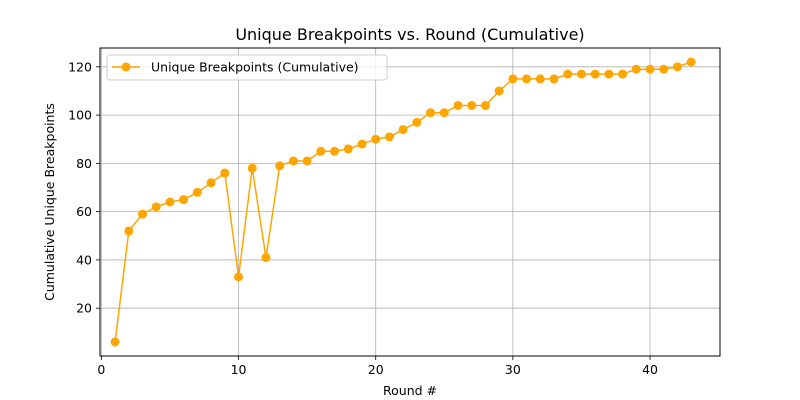 The width and height of the screenshot is (800, 400). What do you see at coordinates (410, 390) in the screenshot?
I see `x-axis-label: Round #` at bounding box center [410, 390].